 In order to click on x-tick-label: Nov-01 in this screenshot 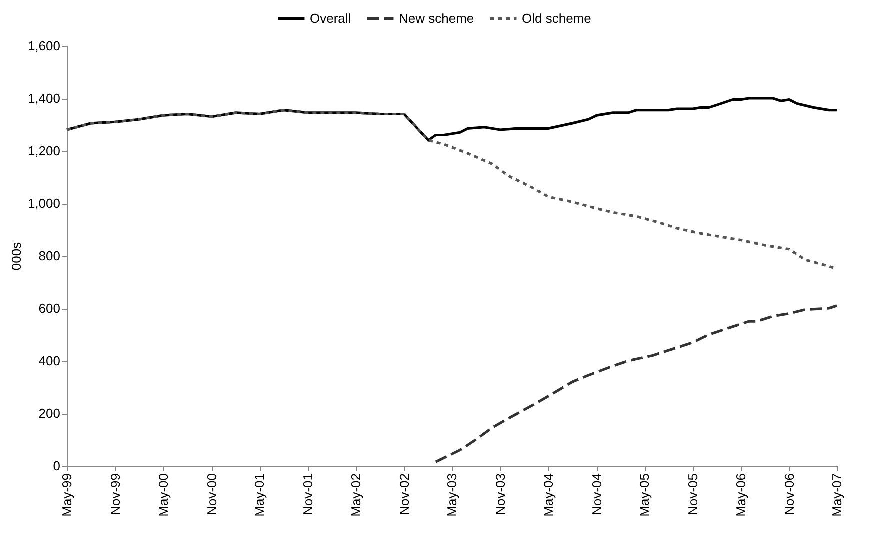, I will do `click(308, 495)`.